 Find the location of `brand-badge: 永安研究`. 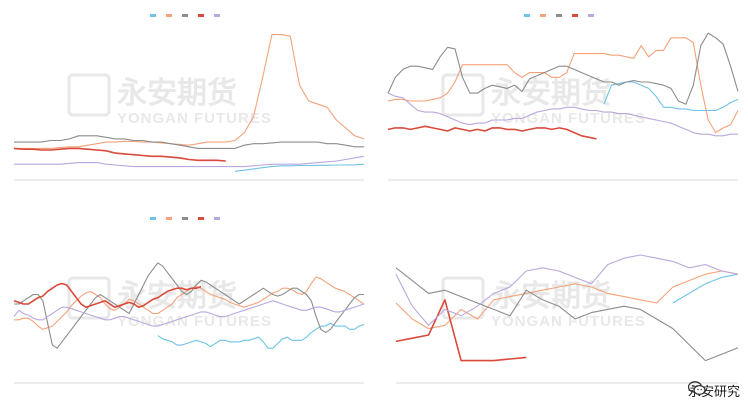

brand-badge: 永安研究 is located at coordinates (713, 390).